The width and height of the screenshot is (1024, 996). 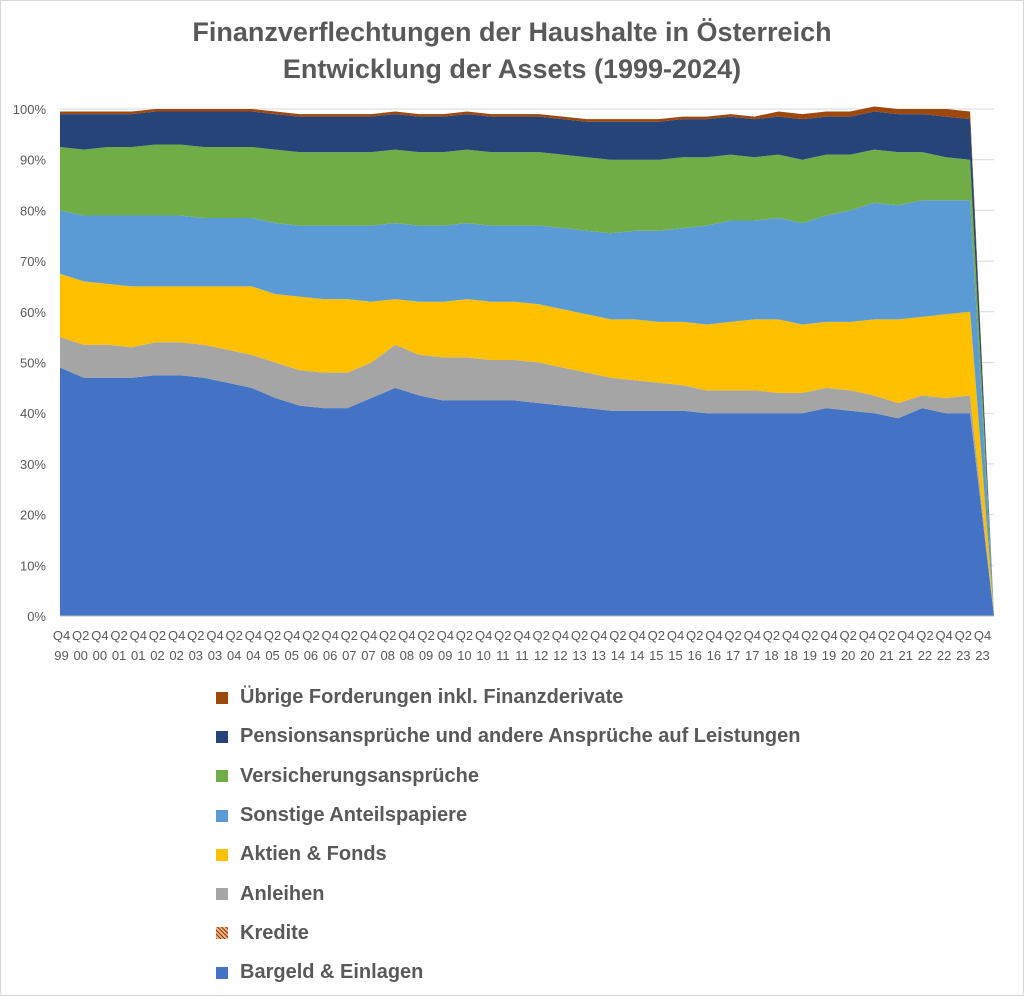 I want to click on x-tick-label: Q2 10, so click(x=464, y=645).